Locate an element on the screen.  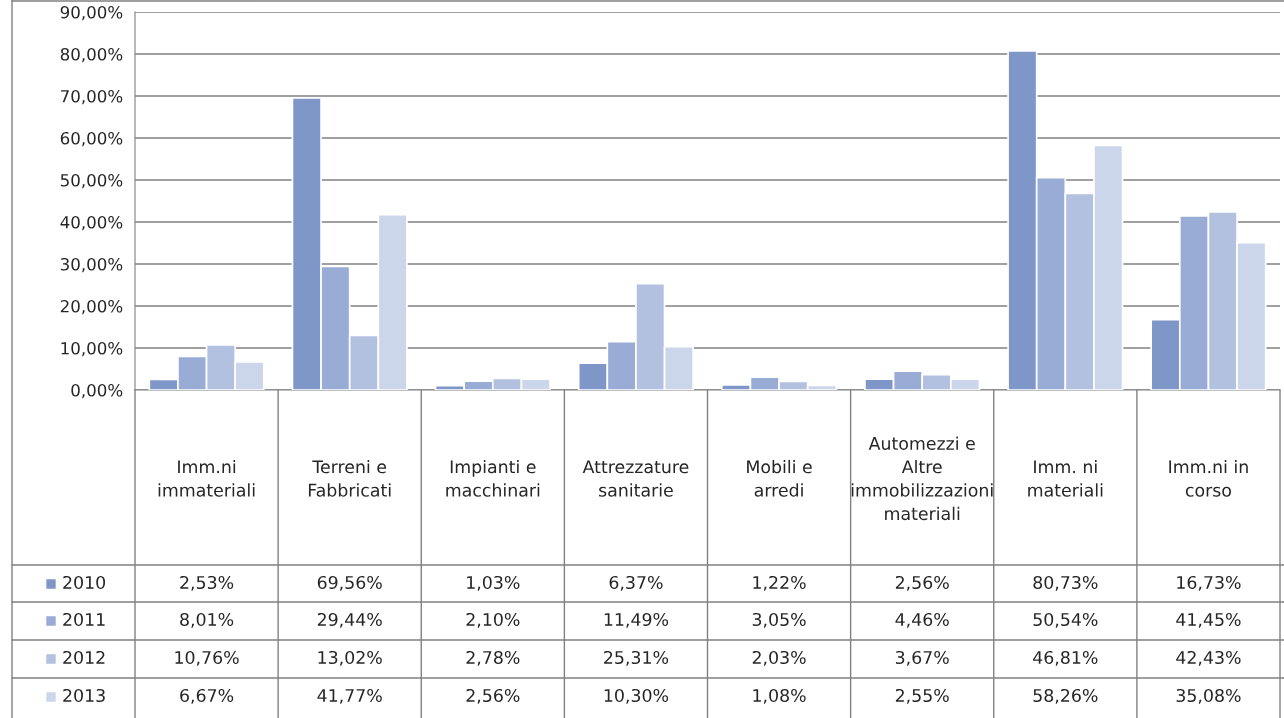
legend-label: 2013 is located at coordinates (84, 695).